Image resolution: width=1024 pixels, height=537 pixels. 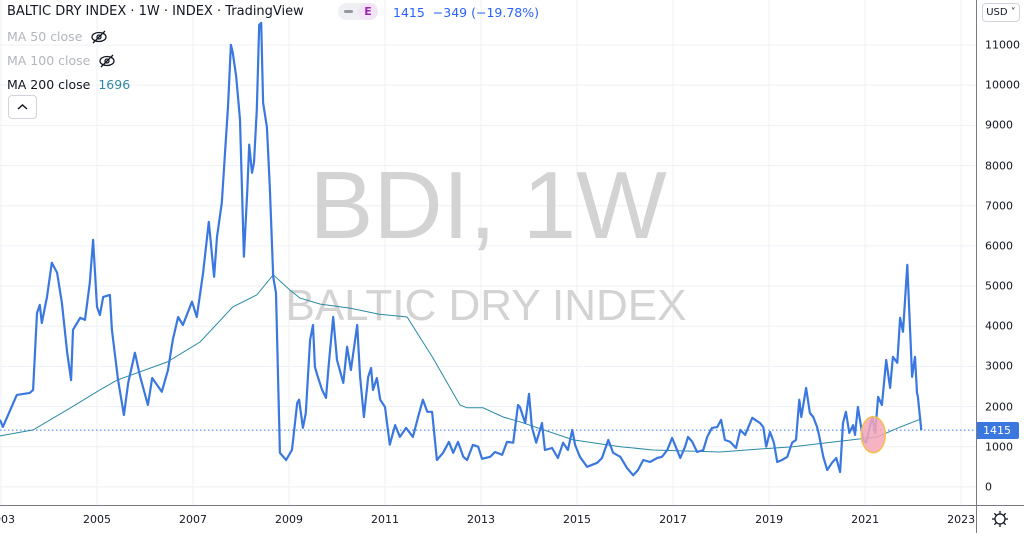 What do you see at coordinates (999, 326) in the screenshot?
I see `y-tick-label: 4000` at bounding box center [999, 326].